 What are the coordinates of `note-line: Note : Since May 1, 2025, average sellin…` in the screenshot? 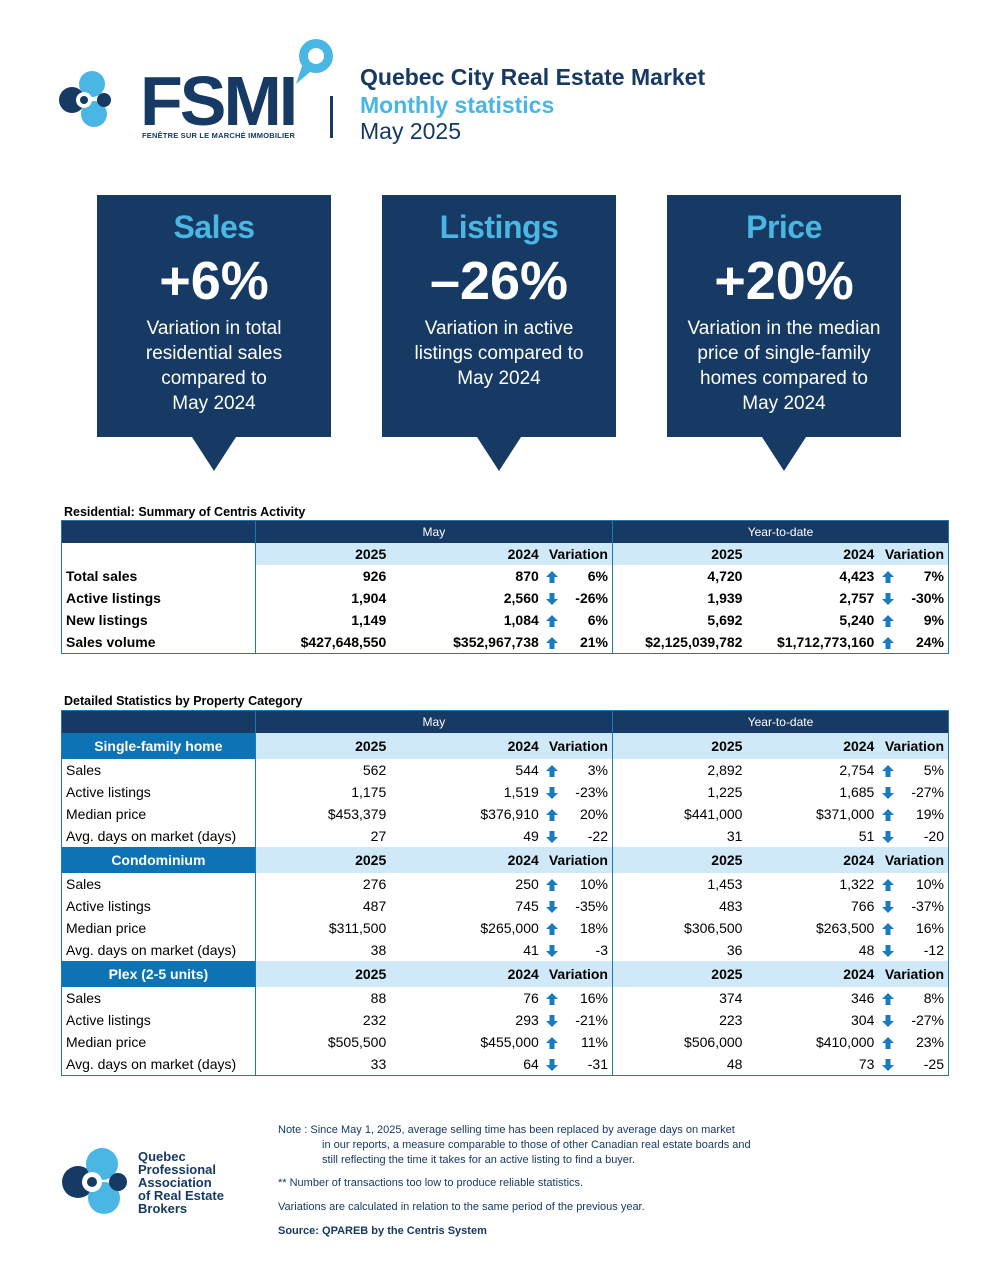 It's located at (506, 1130).